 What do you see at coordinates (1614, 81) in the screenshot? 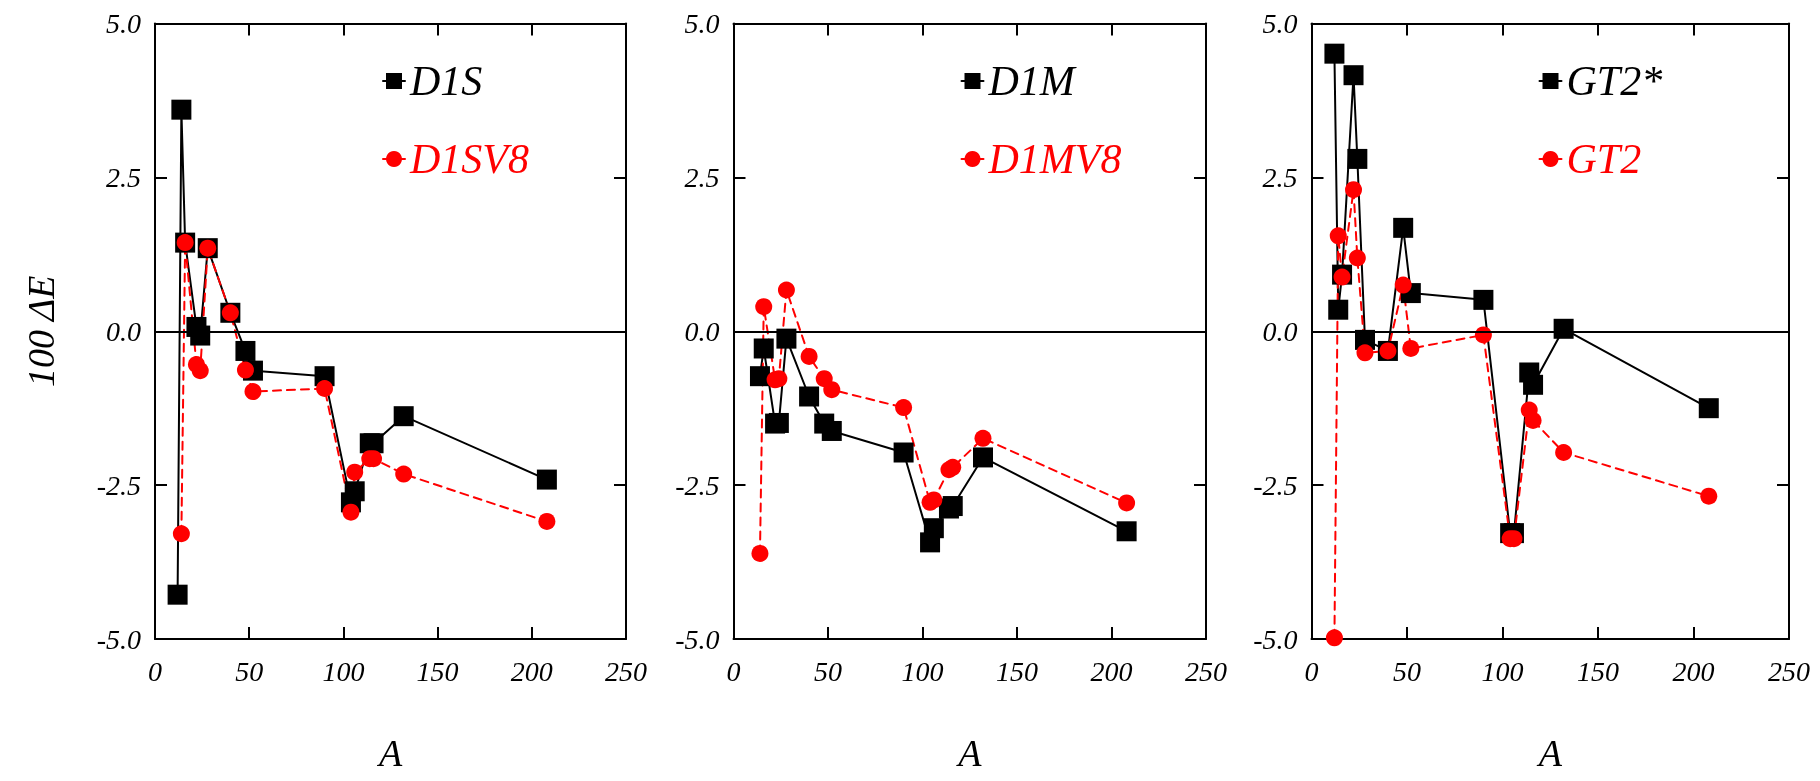
I see `legend-label: GT2*` at bounding box center [1614, 81].